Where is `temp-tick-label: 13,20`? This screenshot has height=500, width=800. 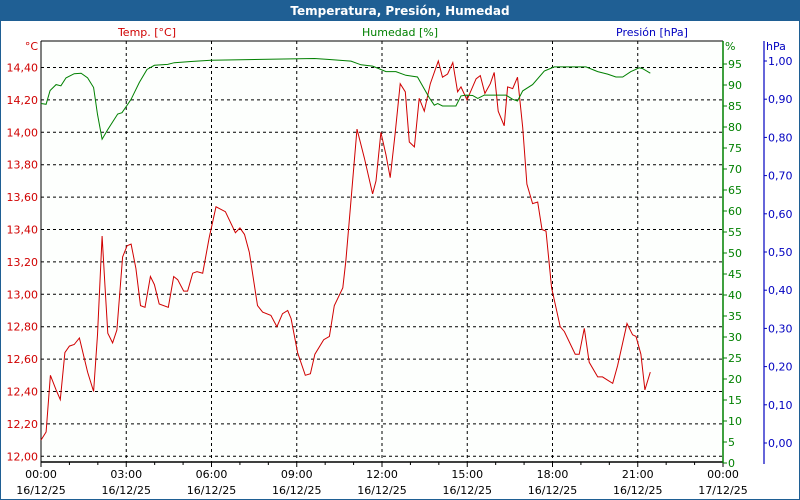
temp-tick-label: 13,20 is located at coordinates (23, 262).